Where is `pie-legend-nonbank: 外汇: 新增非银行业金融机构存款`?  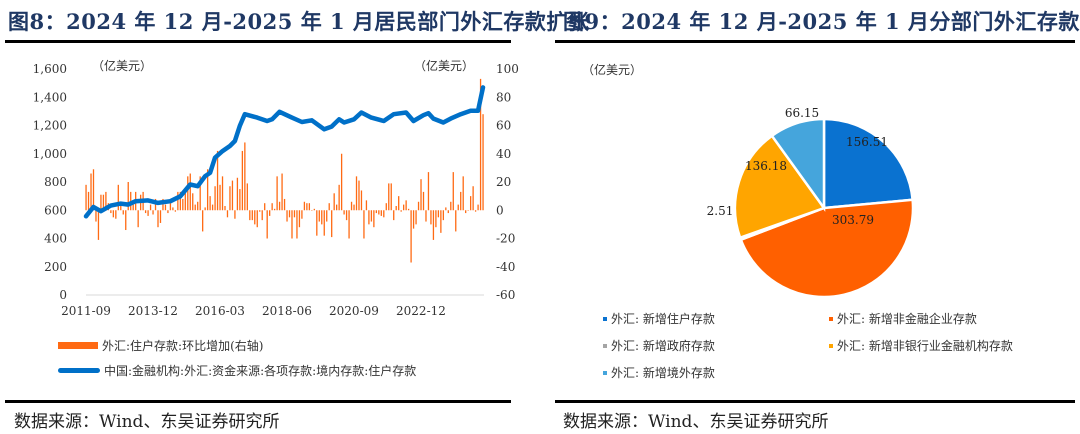
pie-legend-nonbank: 外汇: 新增非银行业金融机构存款 is located at coordinates (921, 345).